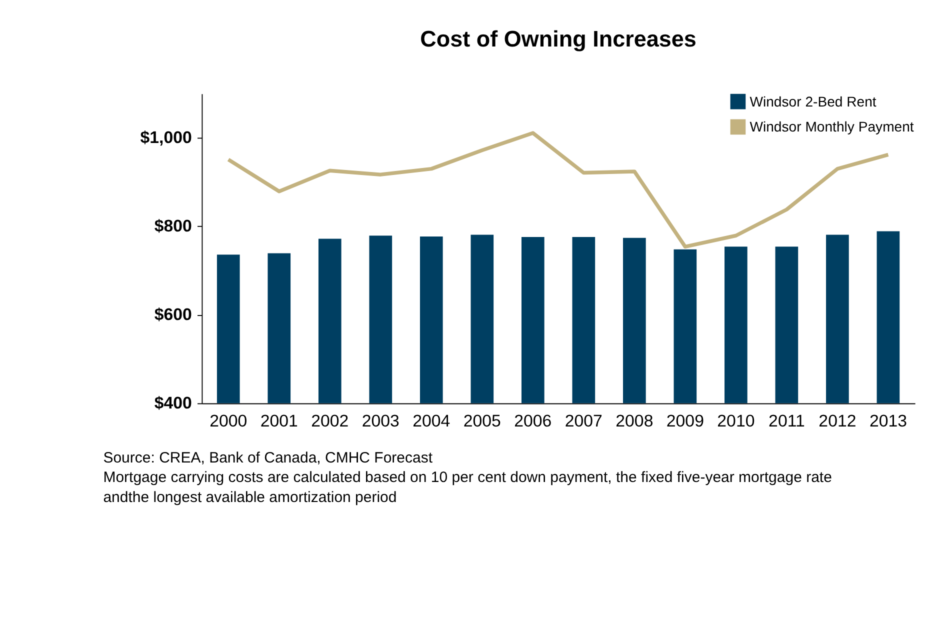 The image size is (943, 642). Describe the element at coordinates (250, 497) in the screenshot. I see `text: andthe longest available amortization period` at that location.